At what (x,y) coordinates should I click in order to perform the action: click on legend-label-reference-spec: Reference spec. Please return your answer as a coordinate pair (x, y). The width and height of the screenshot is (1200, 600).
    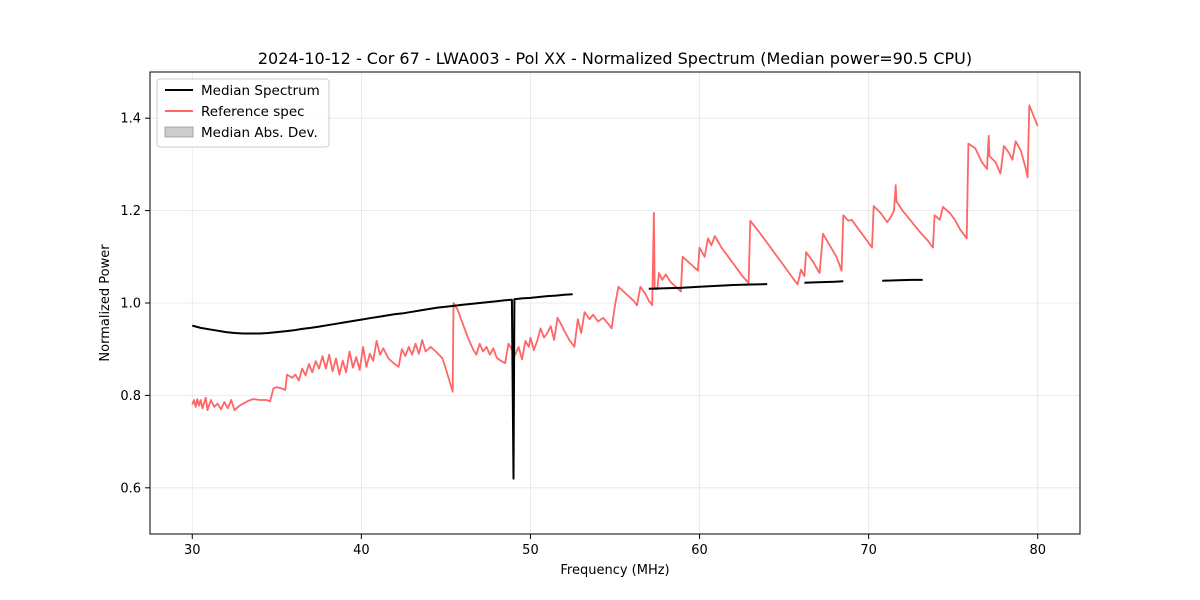
    Looking at the image, I should click on (253, 112).